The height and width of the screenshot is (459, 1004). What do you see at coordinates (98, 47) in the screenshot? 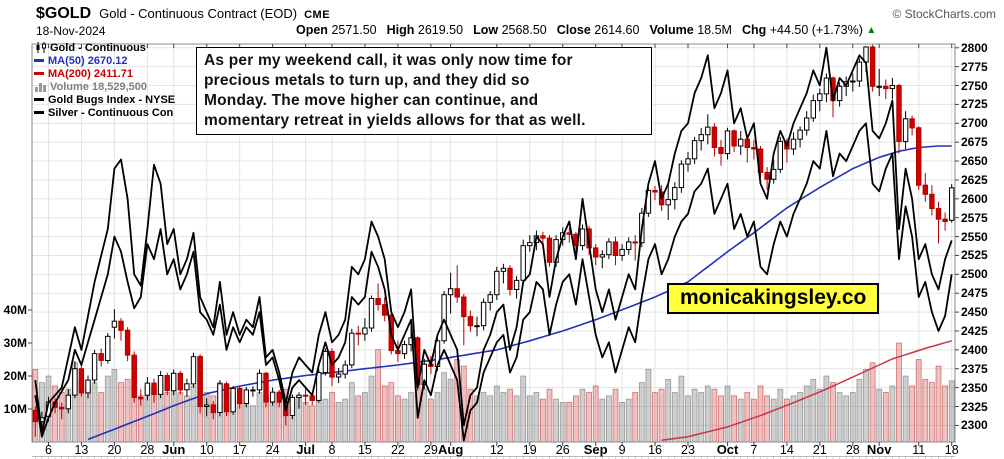
I see `legend-label: Gold - Continuous` at bounding box center [98, 47].